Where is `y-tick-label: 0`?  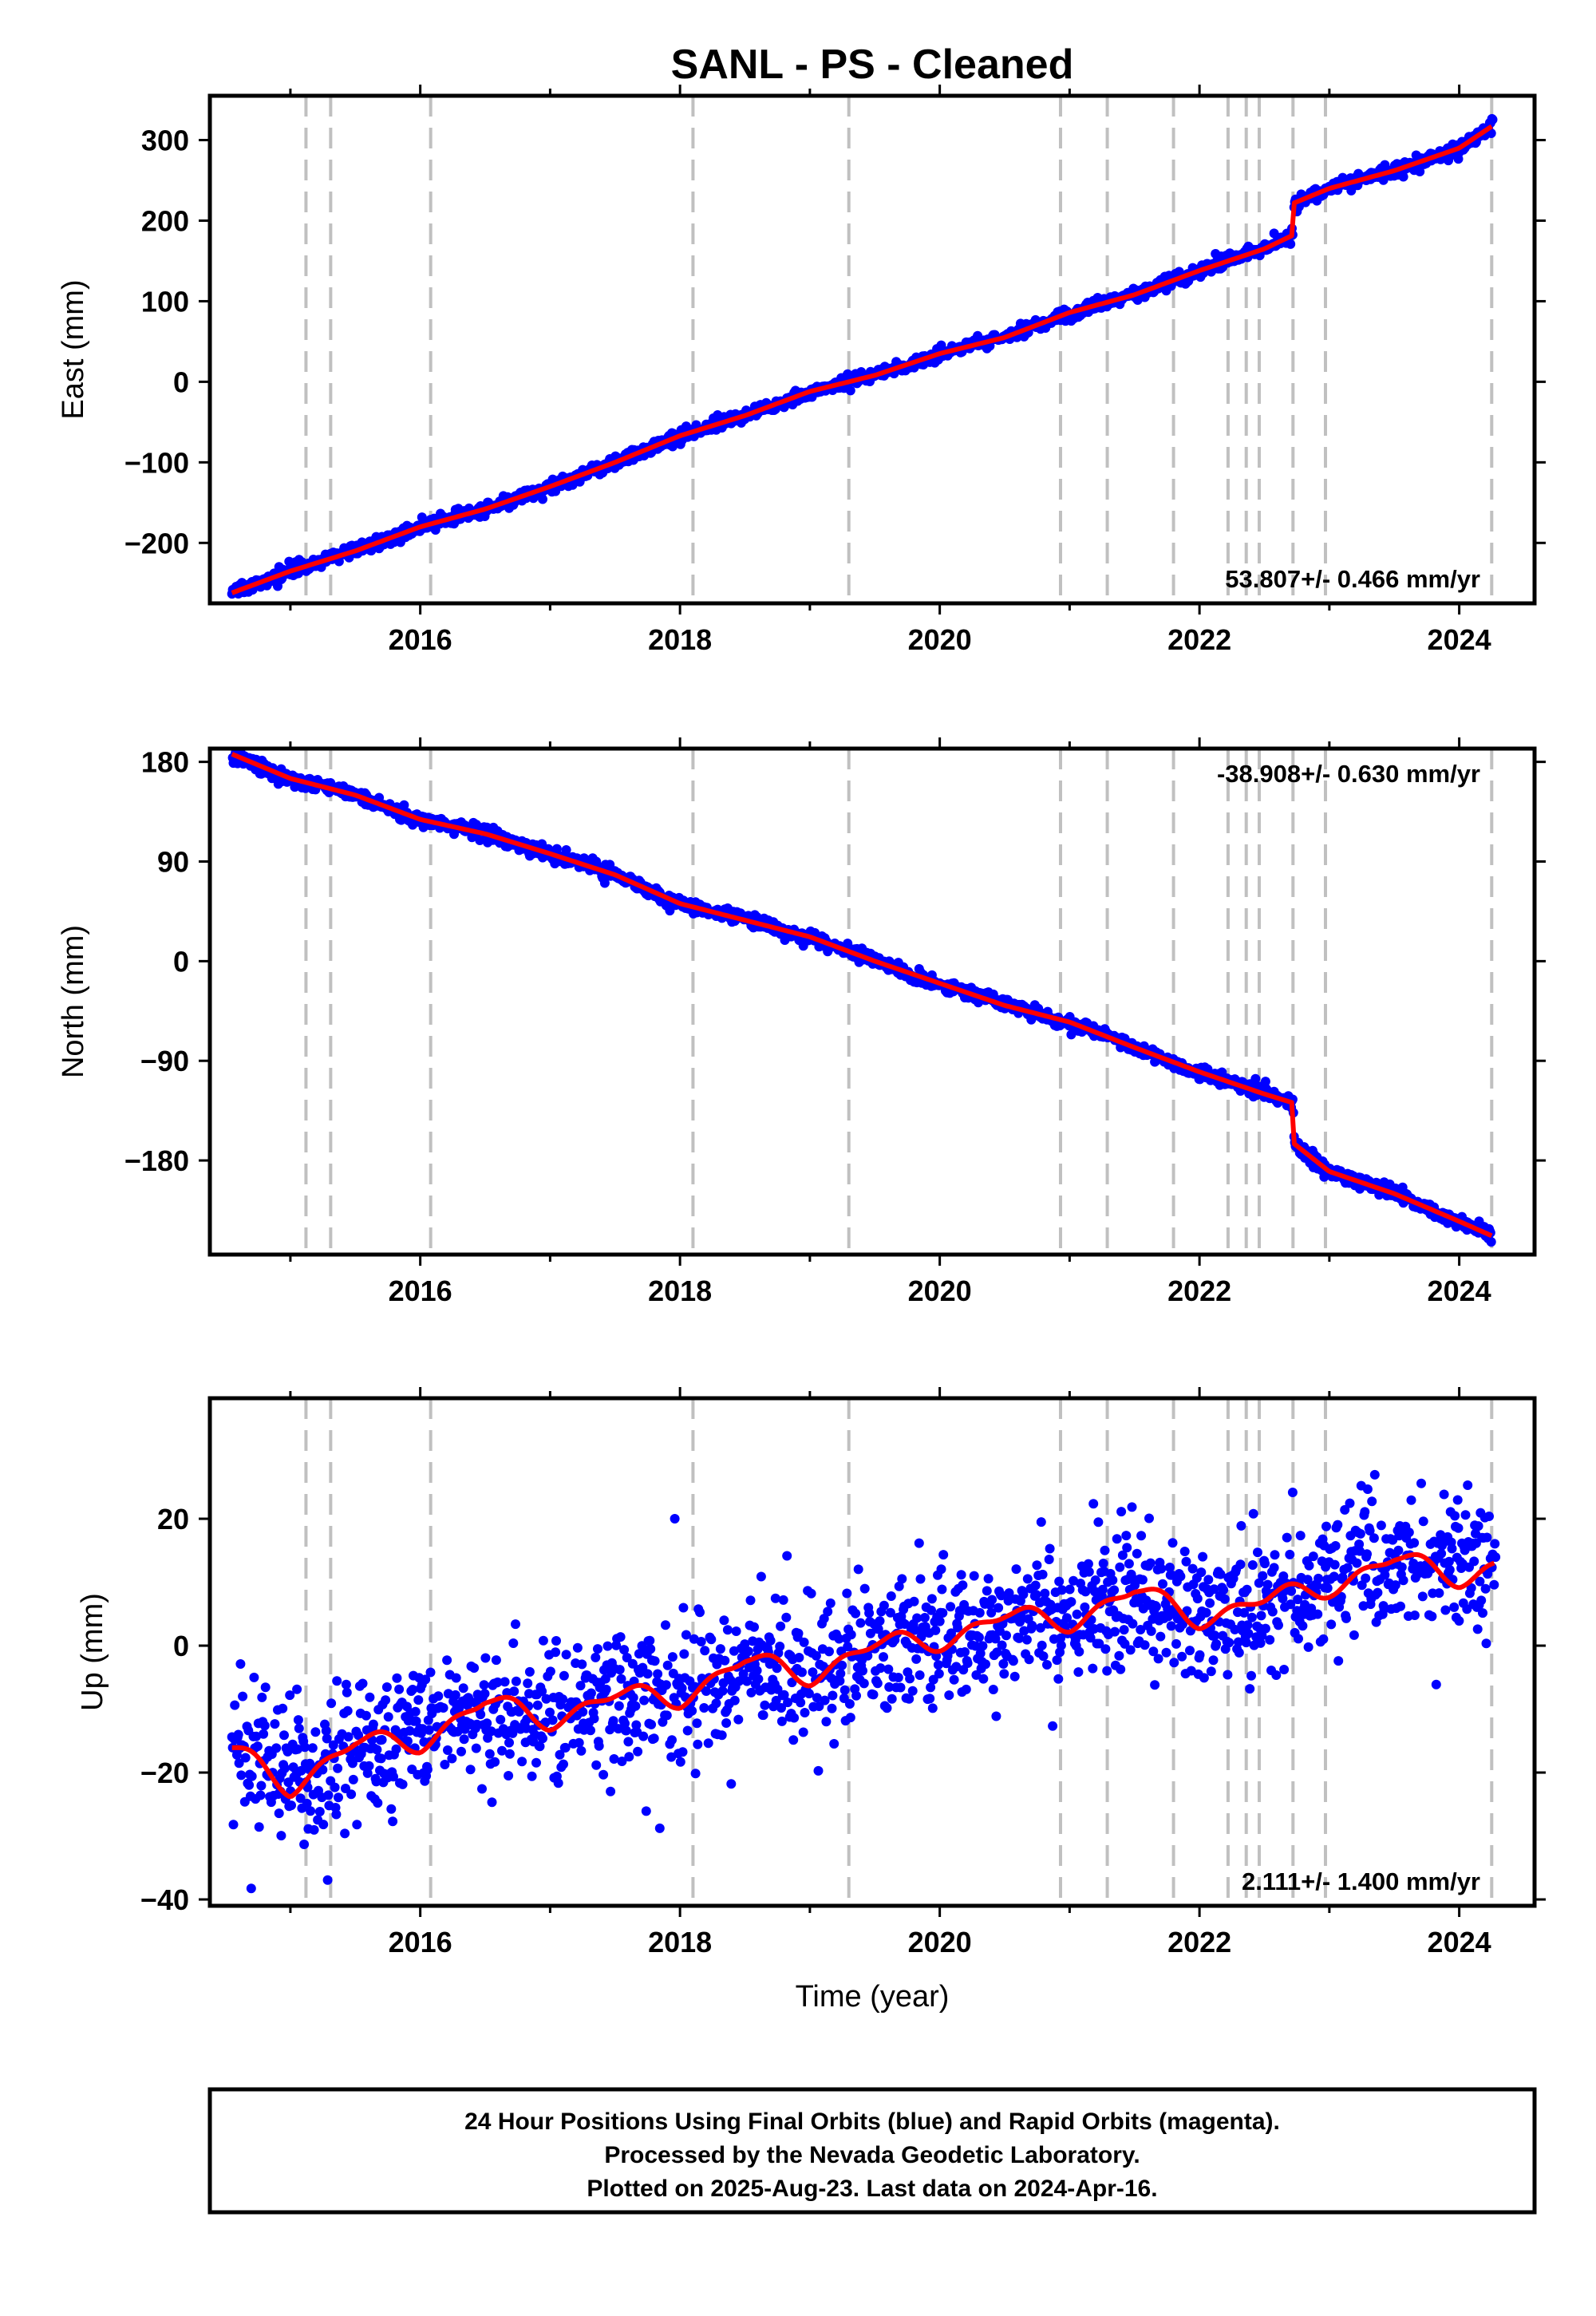 y-tick-label: 0 is located at coordinates (181, 961).